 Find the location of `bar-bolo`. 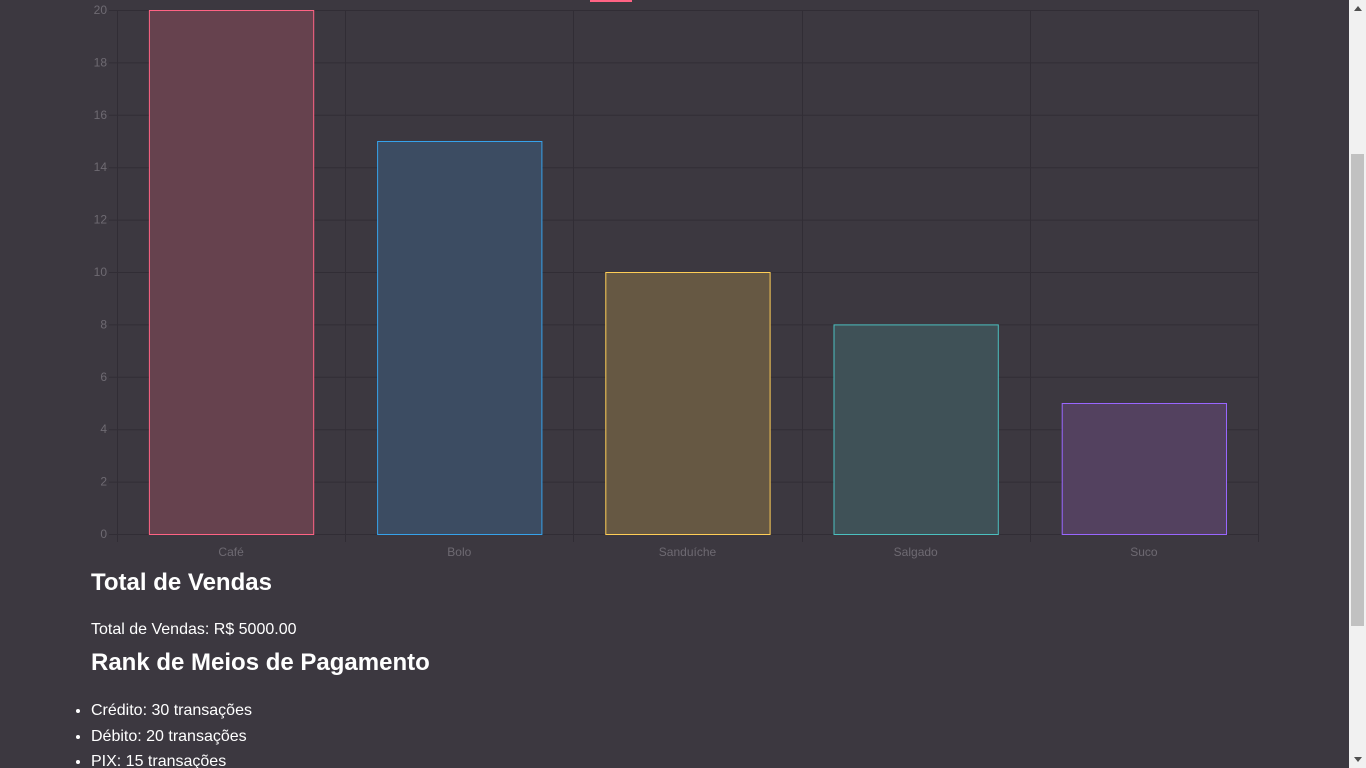

bar-bolo is located at coordinates (460, 338).